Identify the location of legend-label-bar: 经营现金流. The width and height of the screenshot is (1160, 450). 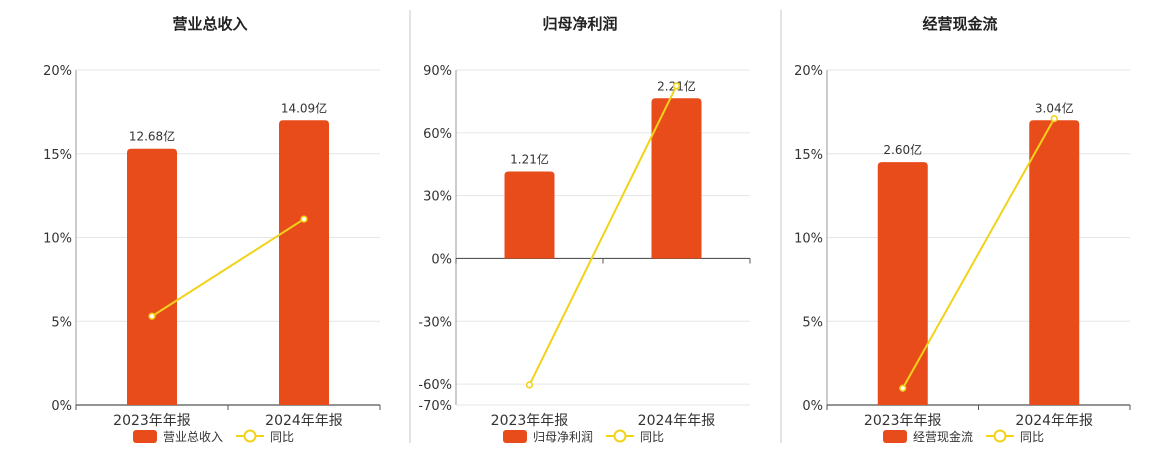
(943, 436).